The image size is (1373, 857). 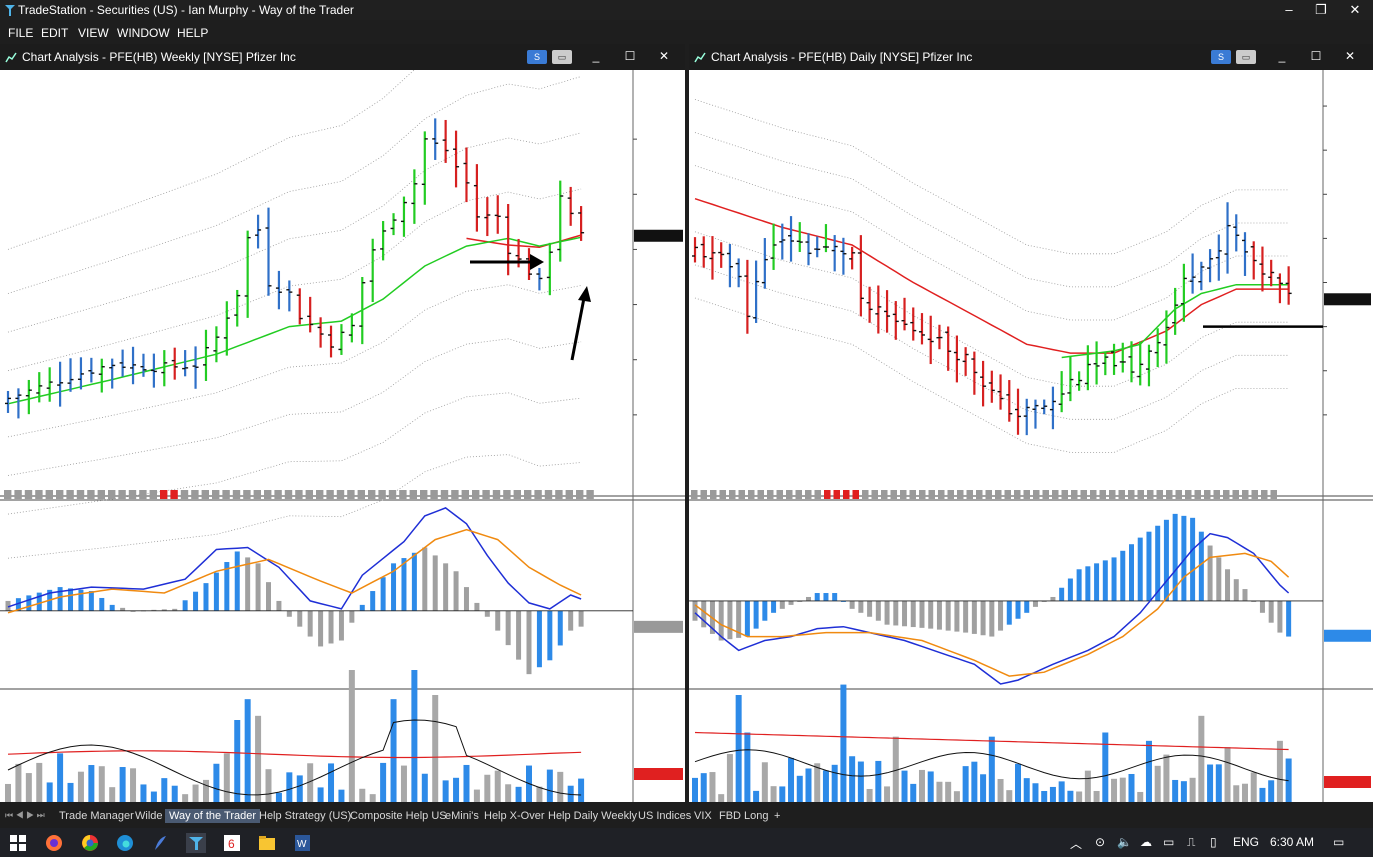 I want to click on menu-edit: EDIT, so click(x=55, y=33).